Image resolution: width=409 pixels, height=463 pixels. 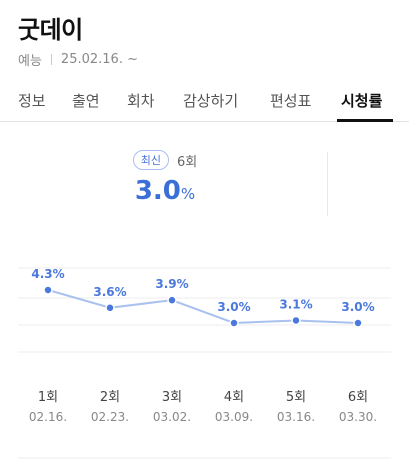 I want to click on tab-episodes: 회차, so click(x=141, y=101).